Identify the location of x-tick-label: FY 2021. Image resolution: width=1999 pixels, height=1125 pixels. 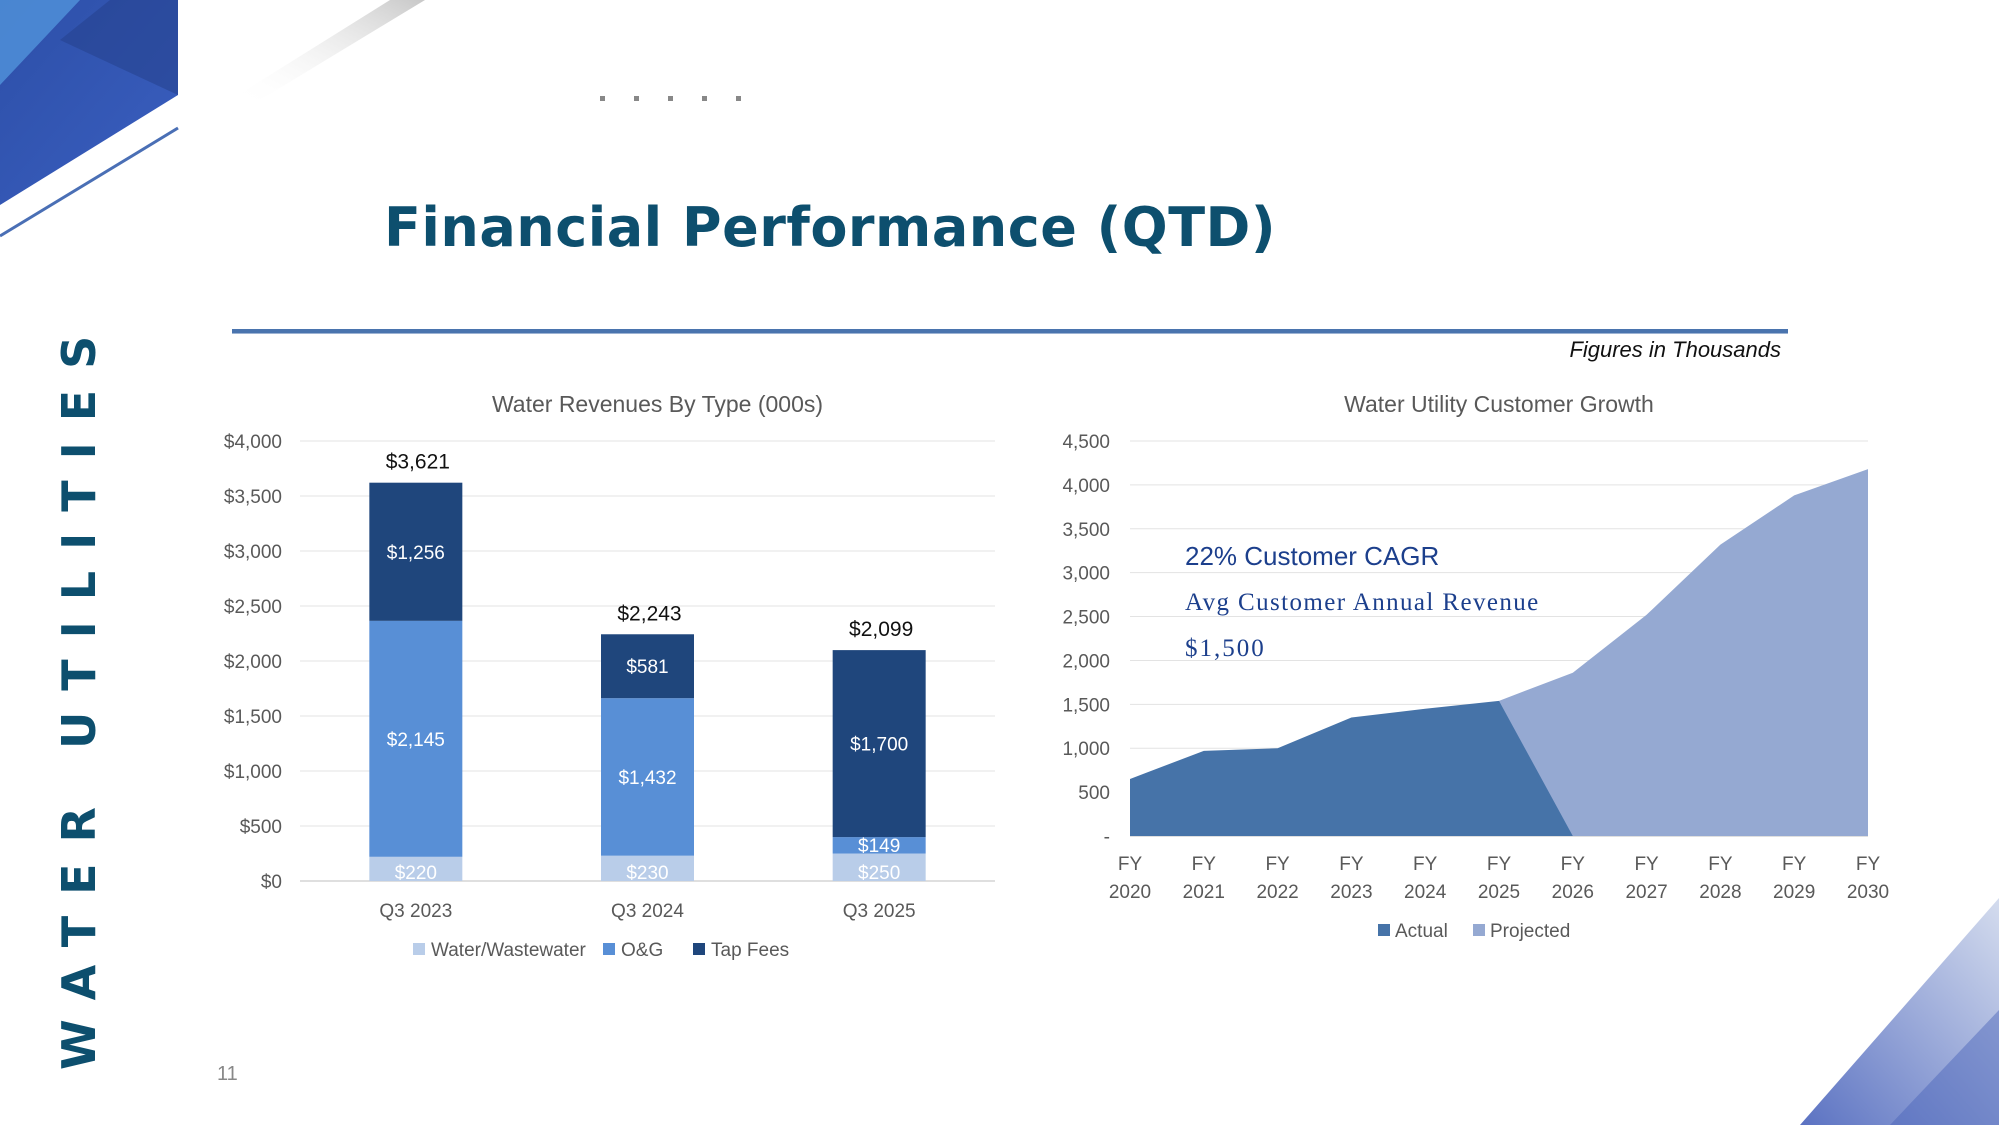
(1204, 878).